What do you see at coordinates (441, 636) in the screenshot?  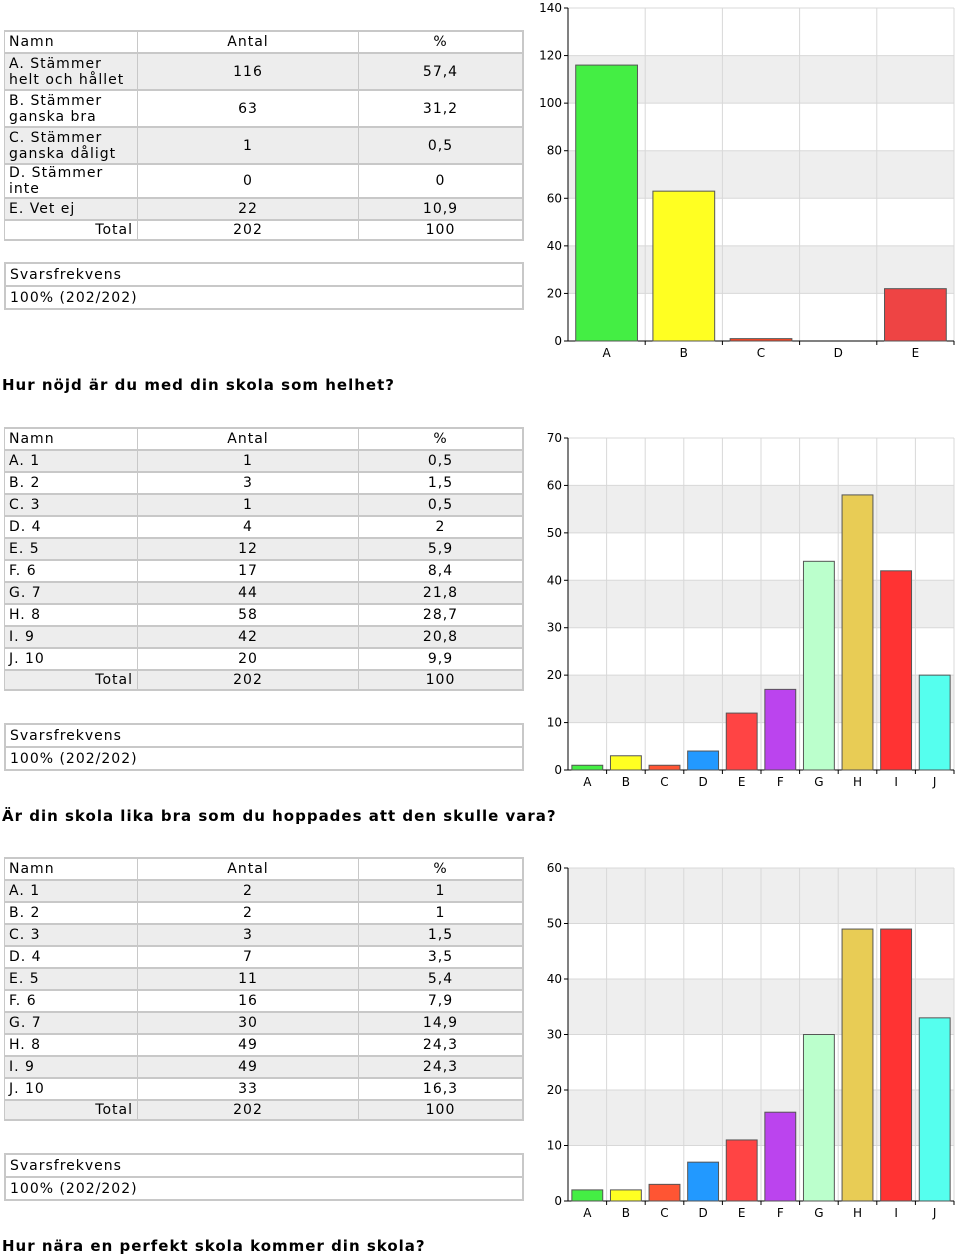 I see `row-percent: 20,8` at bounding box center [441, 636].